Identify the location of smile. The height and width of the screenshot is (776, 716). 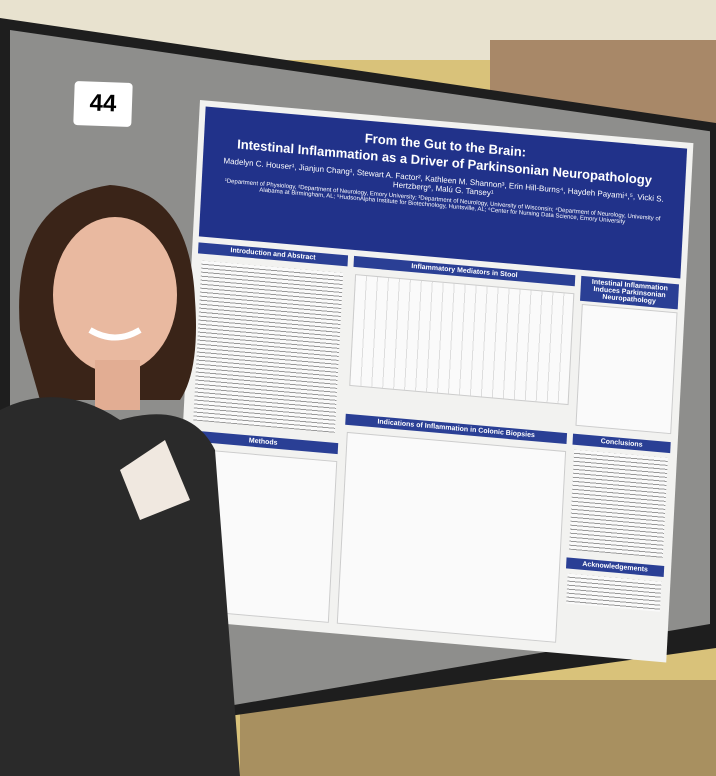
(115, 334).